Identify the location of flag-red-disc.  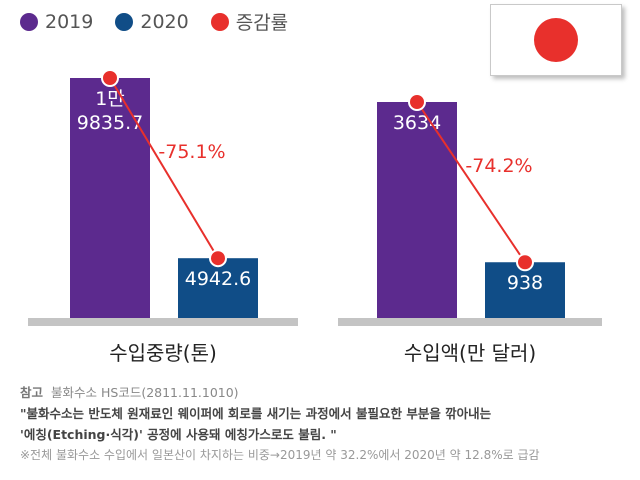
(556, 40).